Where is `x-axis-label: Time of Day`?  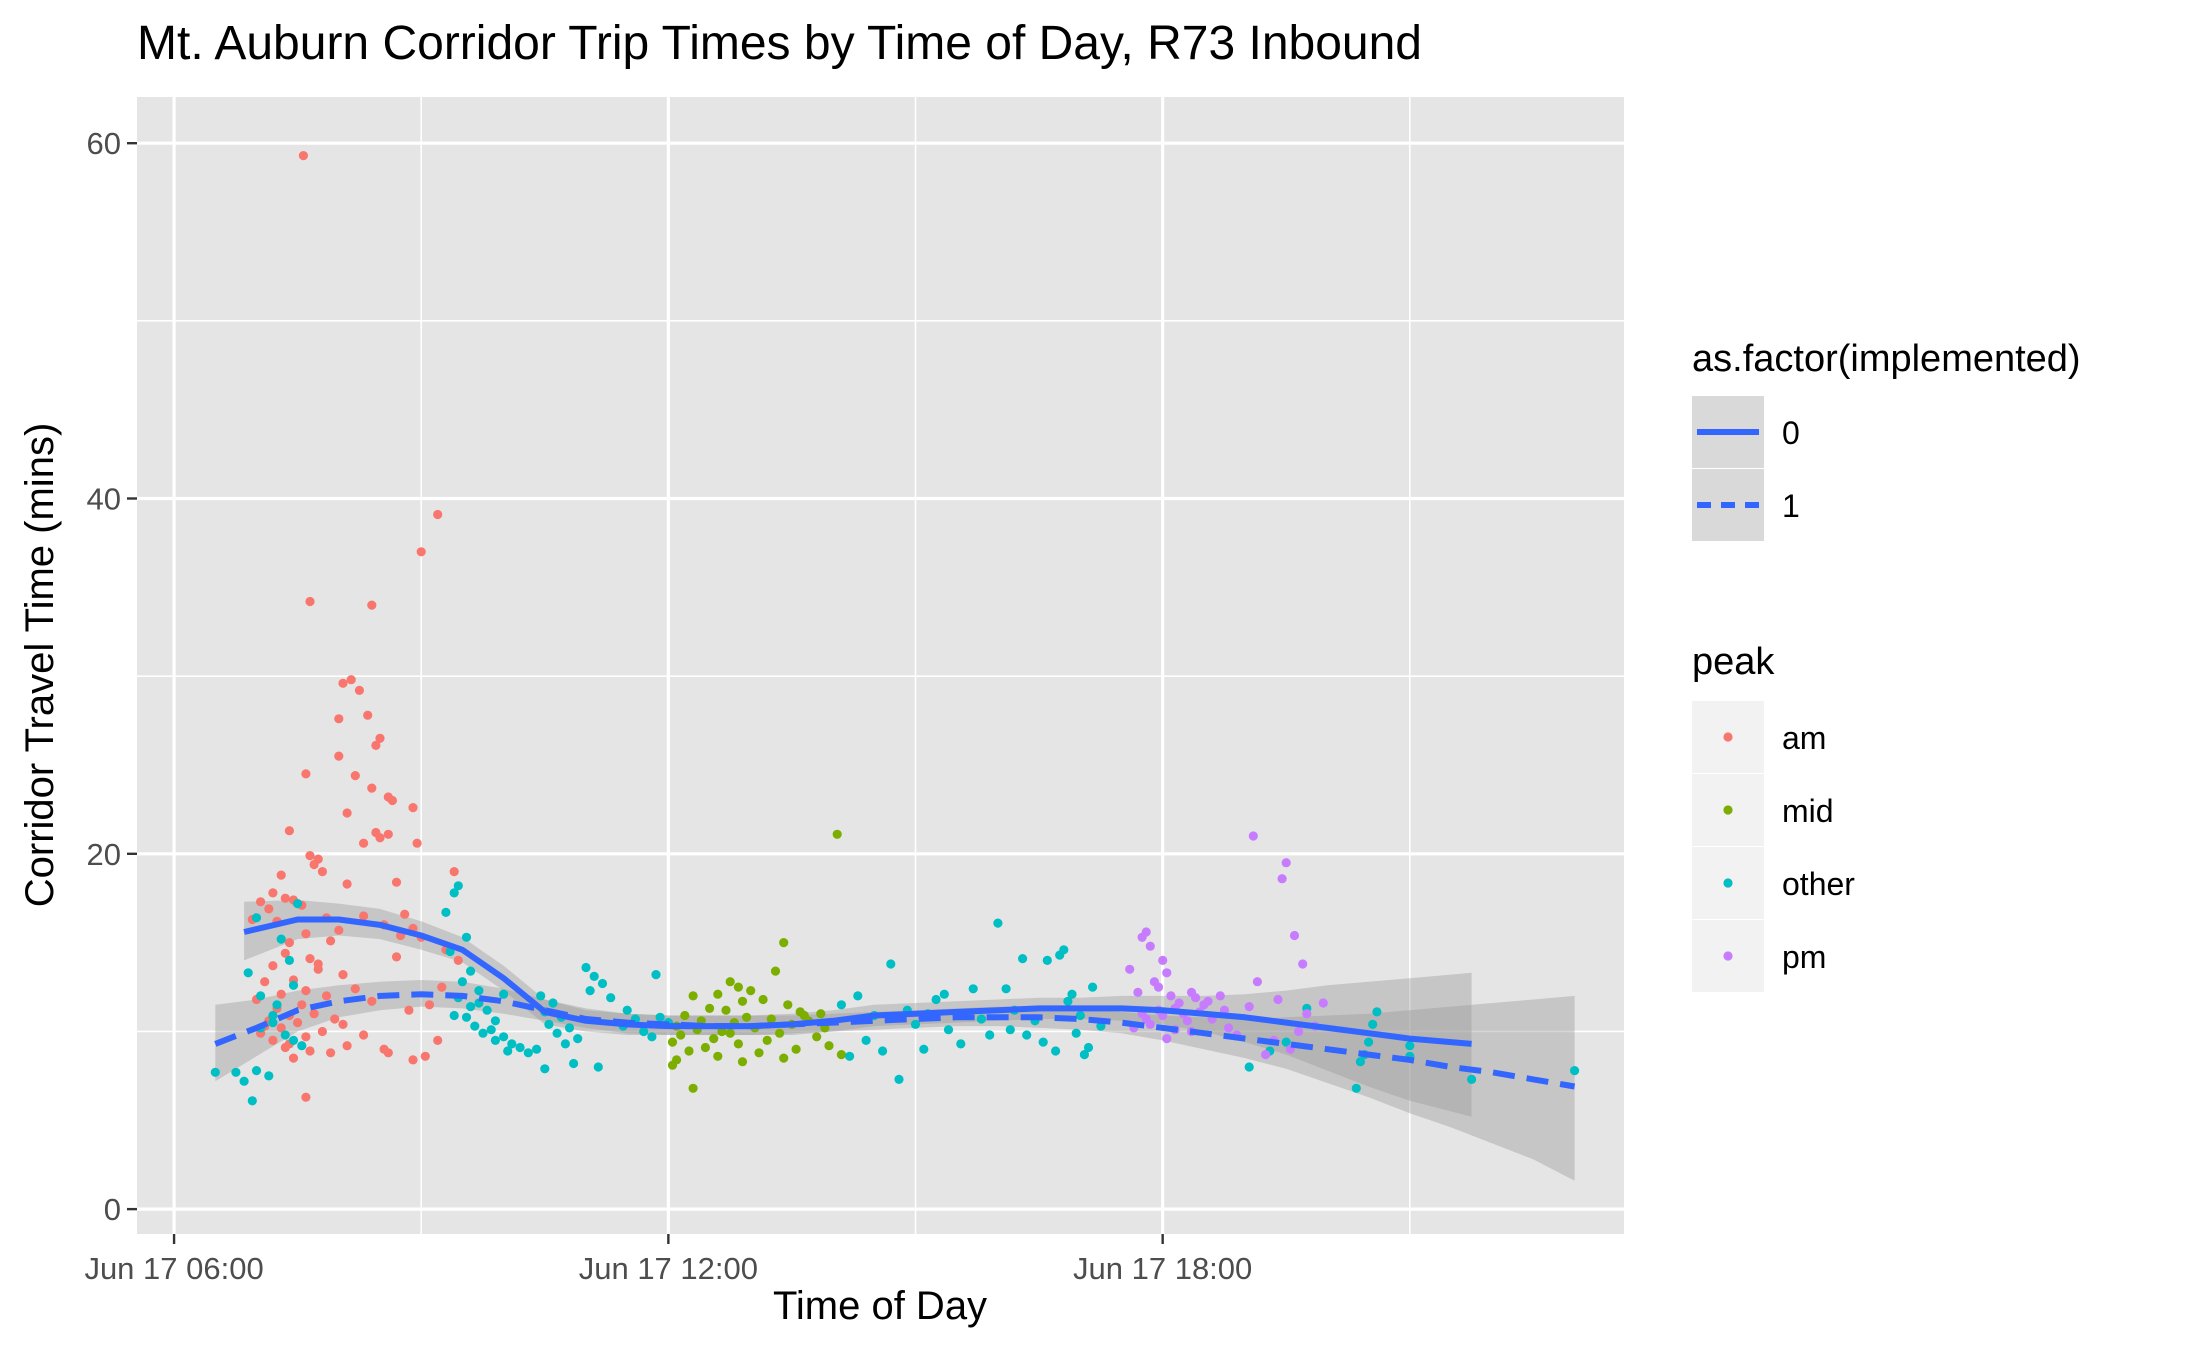
x-axis-label: Time of Day is located at coordinates (880, 1306).